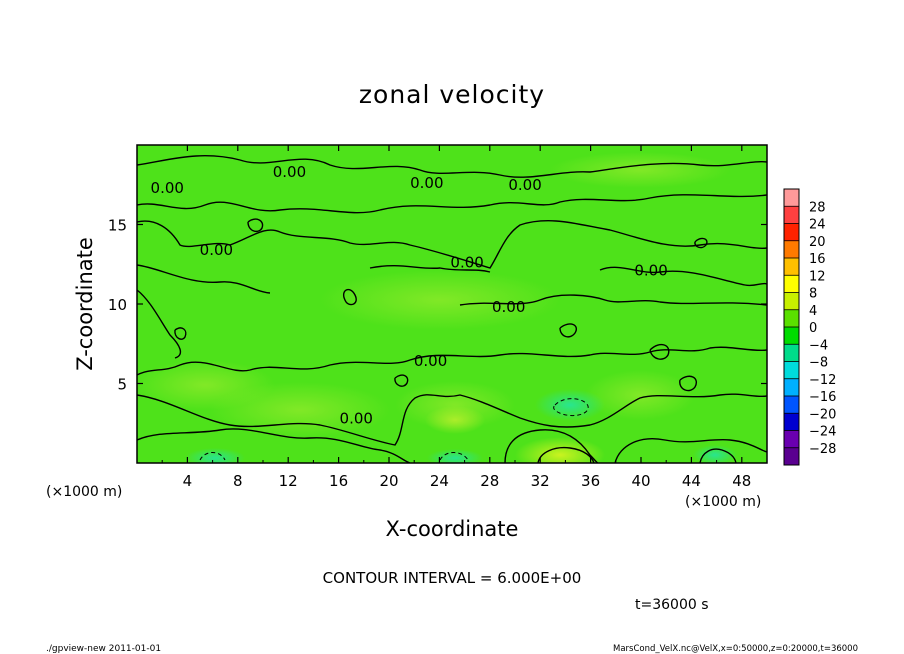  I want to click on x-tick-label: 36, so click(590, 481).